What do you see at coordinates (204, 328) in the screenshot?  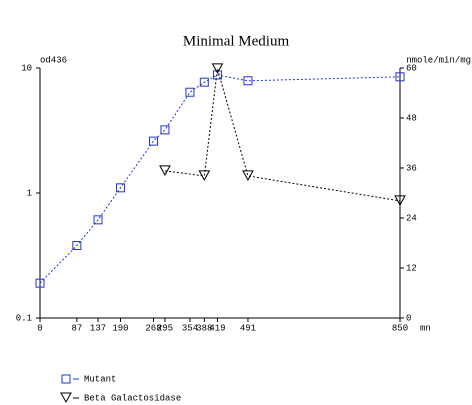 I see `x-tick-label: 388` at bounding box center [204, 328].